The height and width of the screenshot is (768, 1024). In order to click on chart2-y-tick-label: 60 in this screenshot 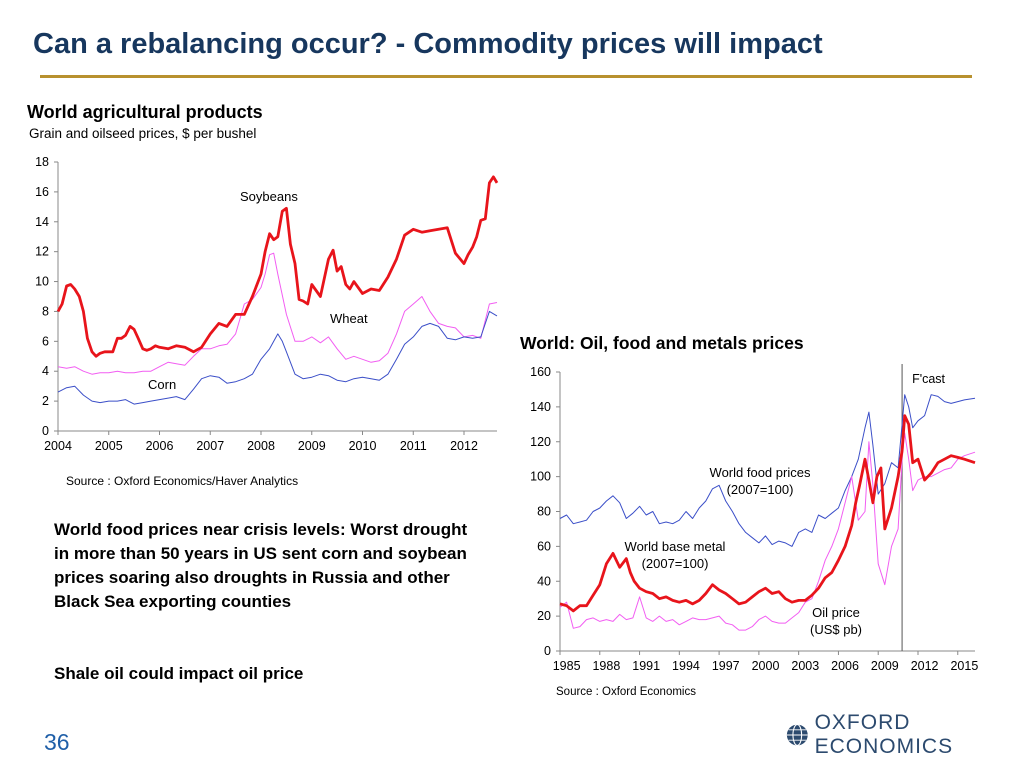, I will do `click(544, 546)`.